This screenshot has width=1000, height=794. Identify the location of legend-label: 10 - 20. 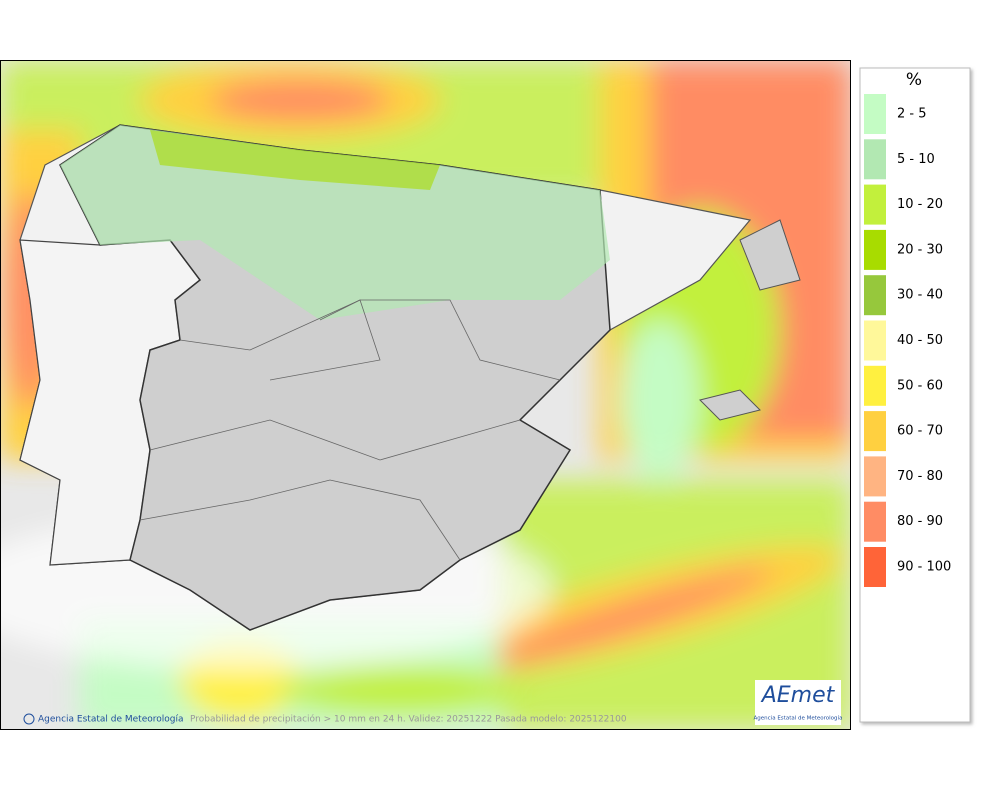
(920, 204).